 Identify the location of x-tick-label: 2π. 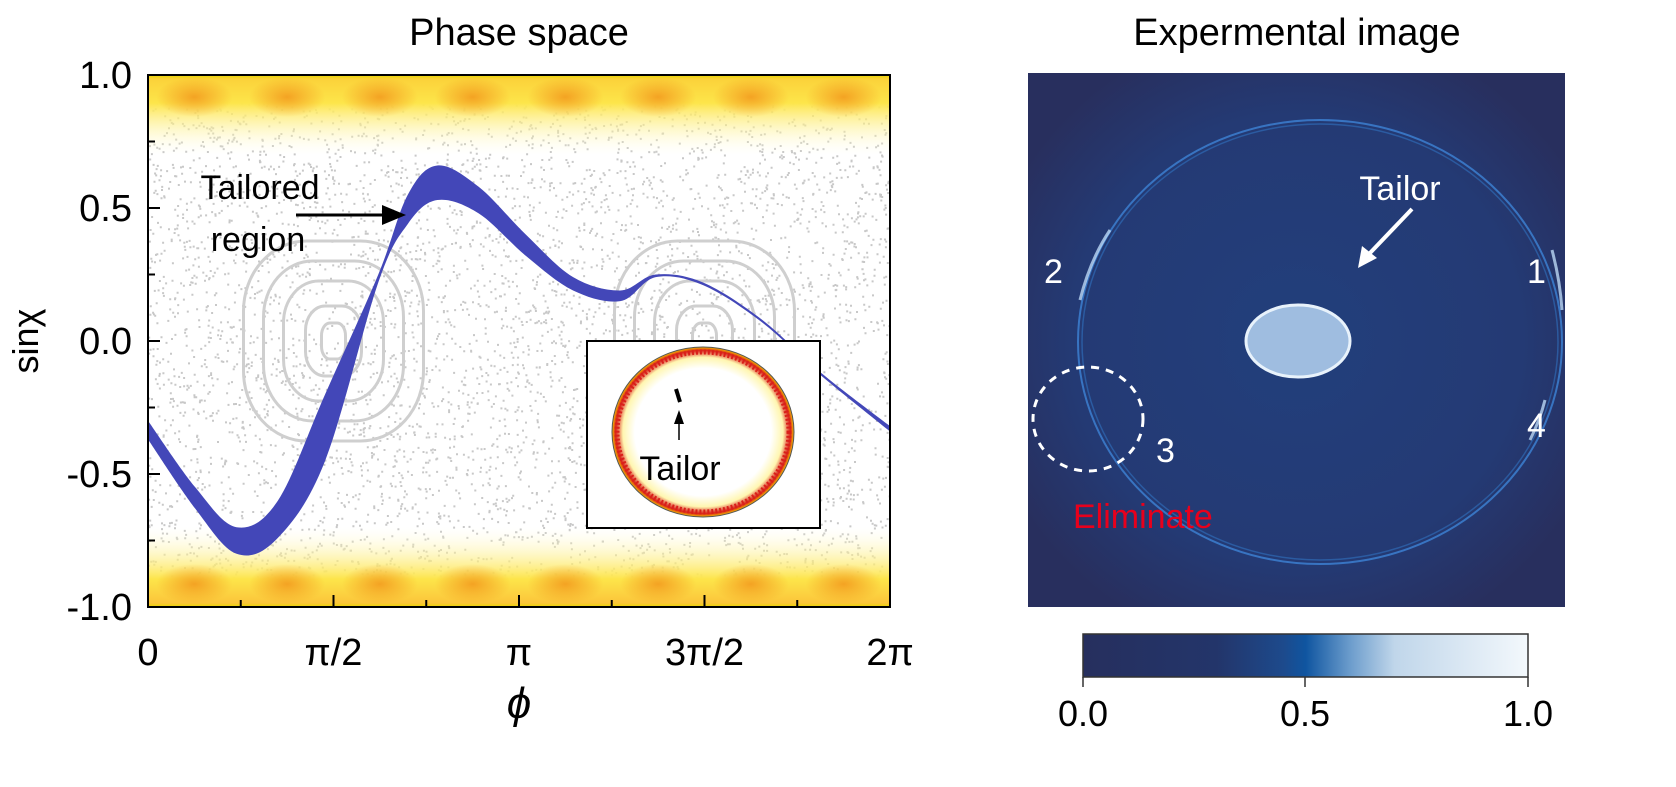
(889, 653).